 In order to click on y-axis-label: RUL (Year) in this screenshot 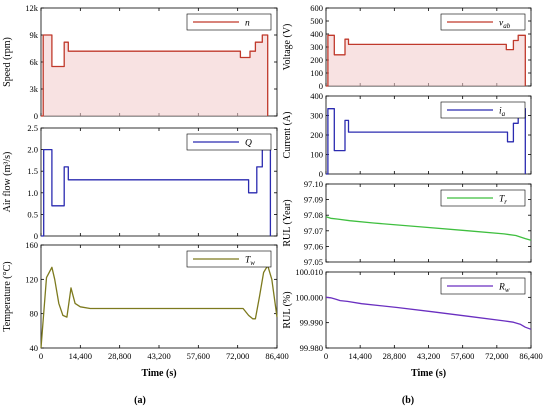, I will do `click(287, 222)`.